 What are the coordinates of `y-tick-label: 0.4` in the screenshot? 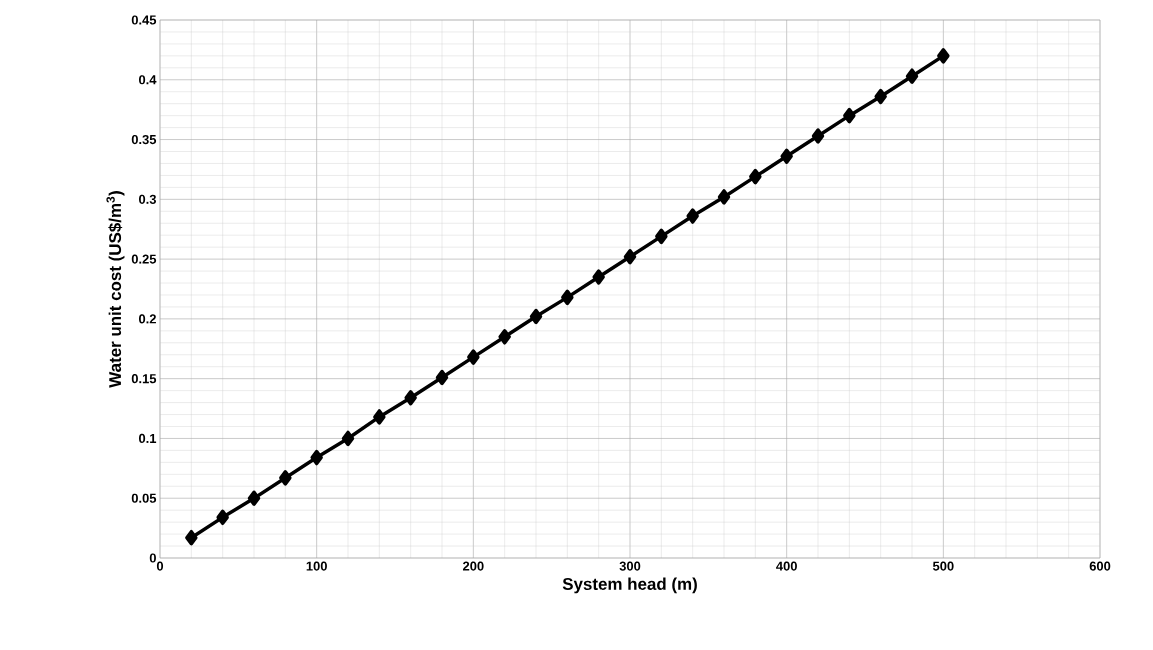 It's located at (147, 80).